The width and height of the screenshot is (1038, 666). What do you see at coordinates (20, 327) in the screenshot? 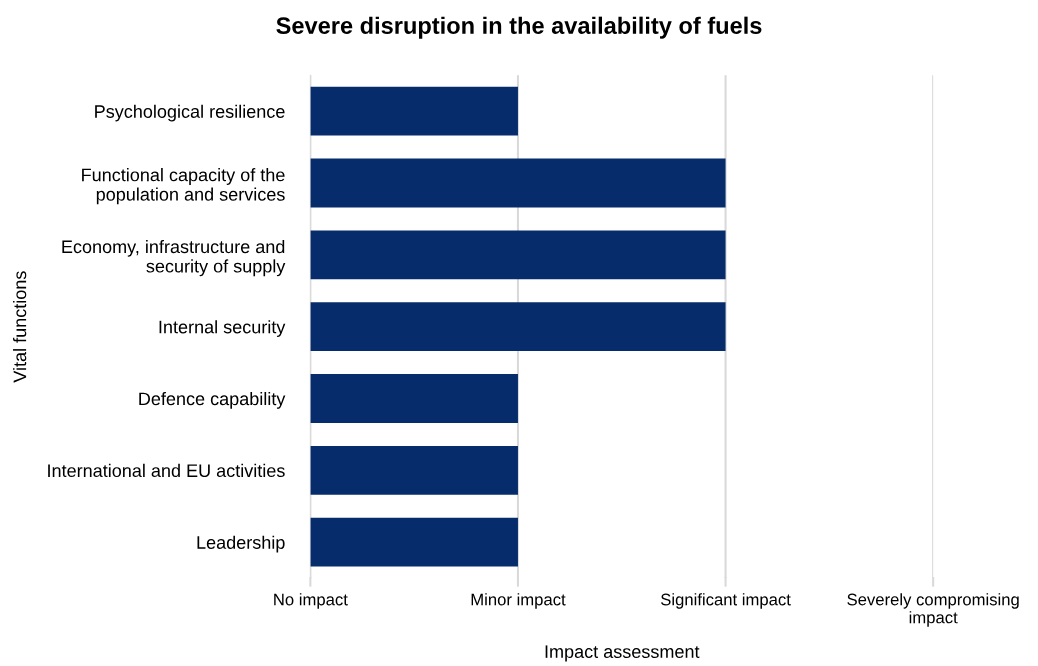
I see `y-axis-title: Vital functions` at bounding box center [20, 327].